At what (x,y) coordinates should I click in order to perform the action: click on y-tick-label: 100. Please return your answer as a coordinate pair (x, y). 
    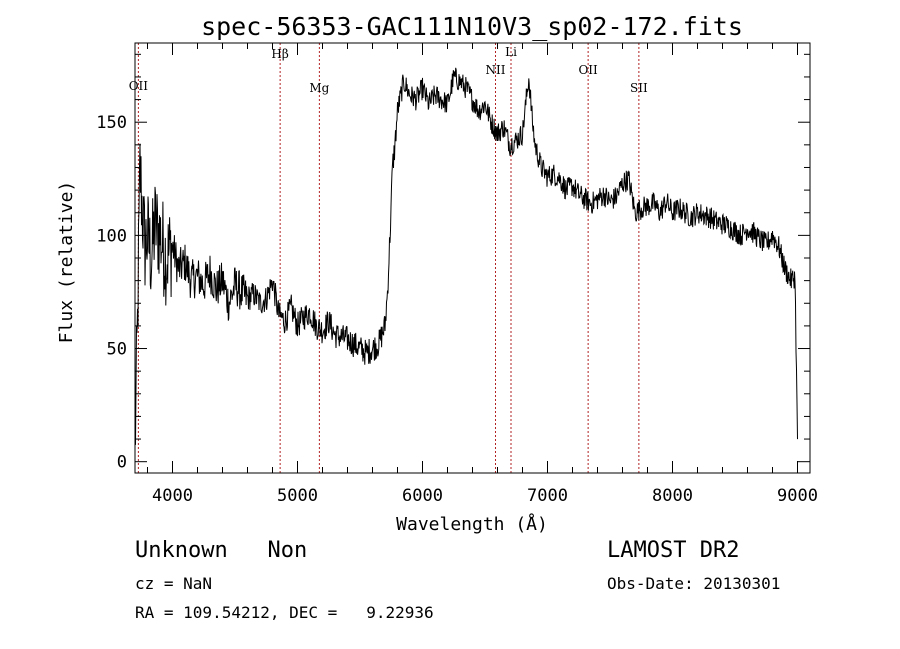
    Looking at the image, I should click on (111, 236).